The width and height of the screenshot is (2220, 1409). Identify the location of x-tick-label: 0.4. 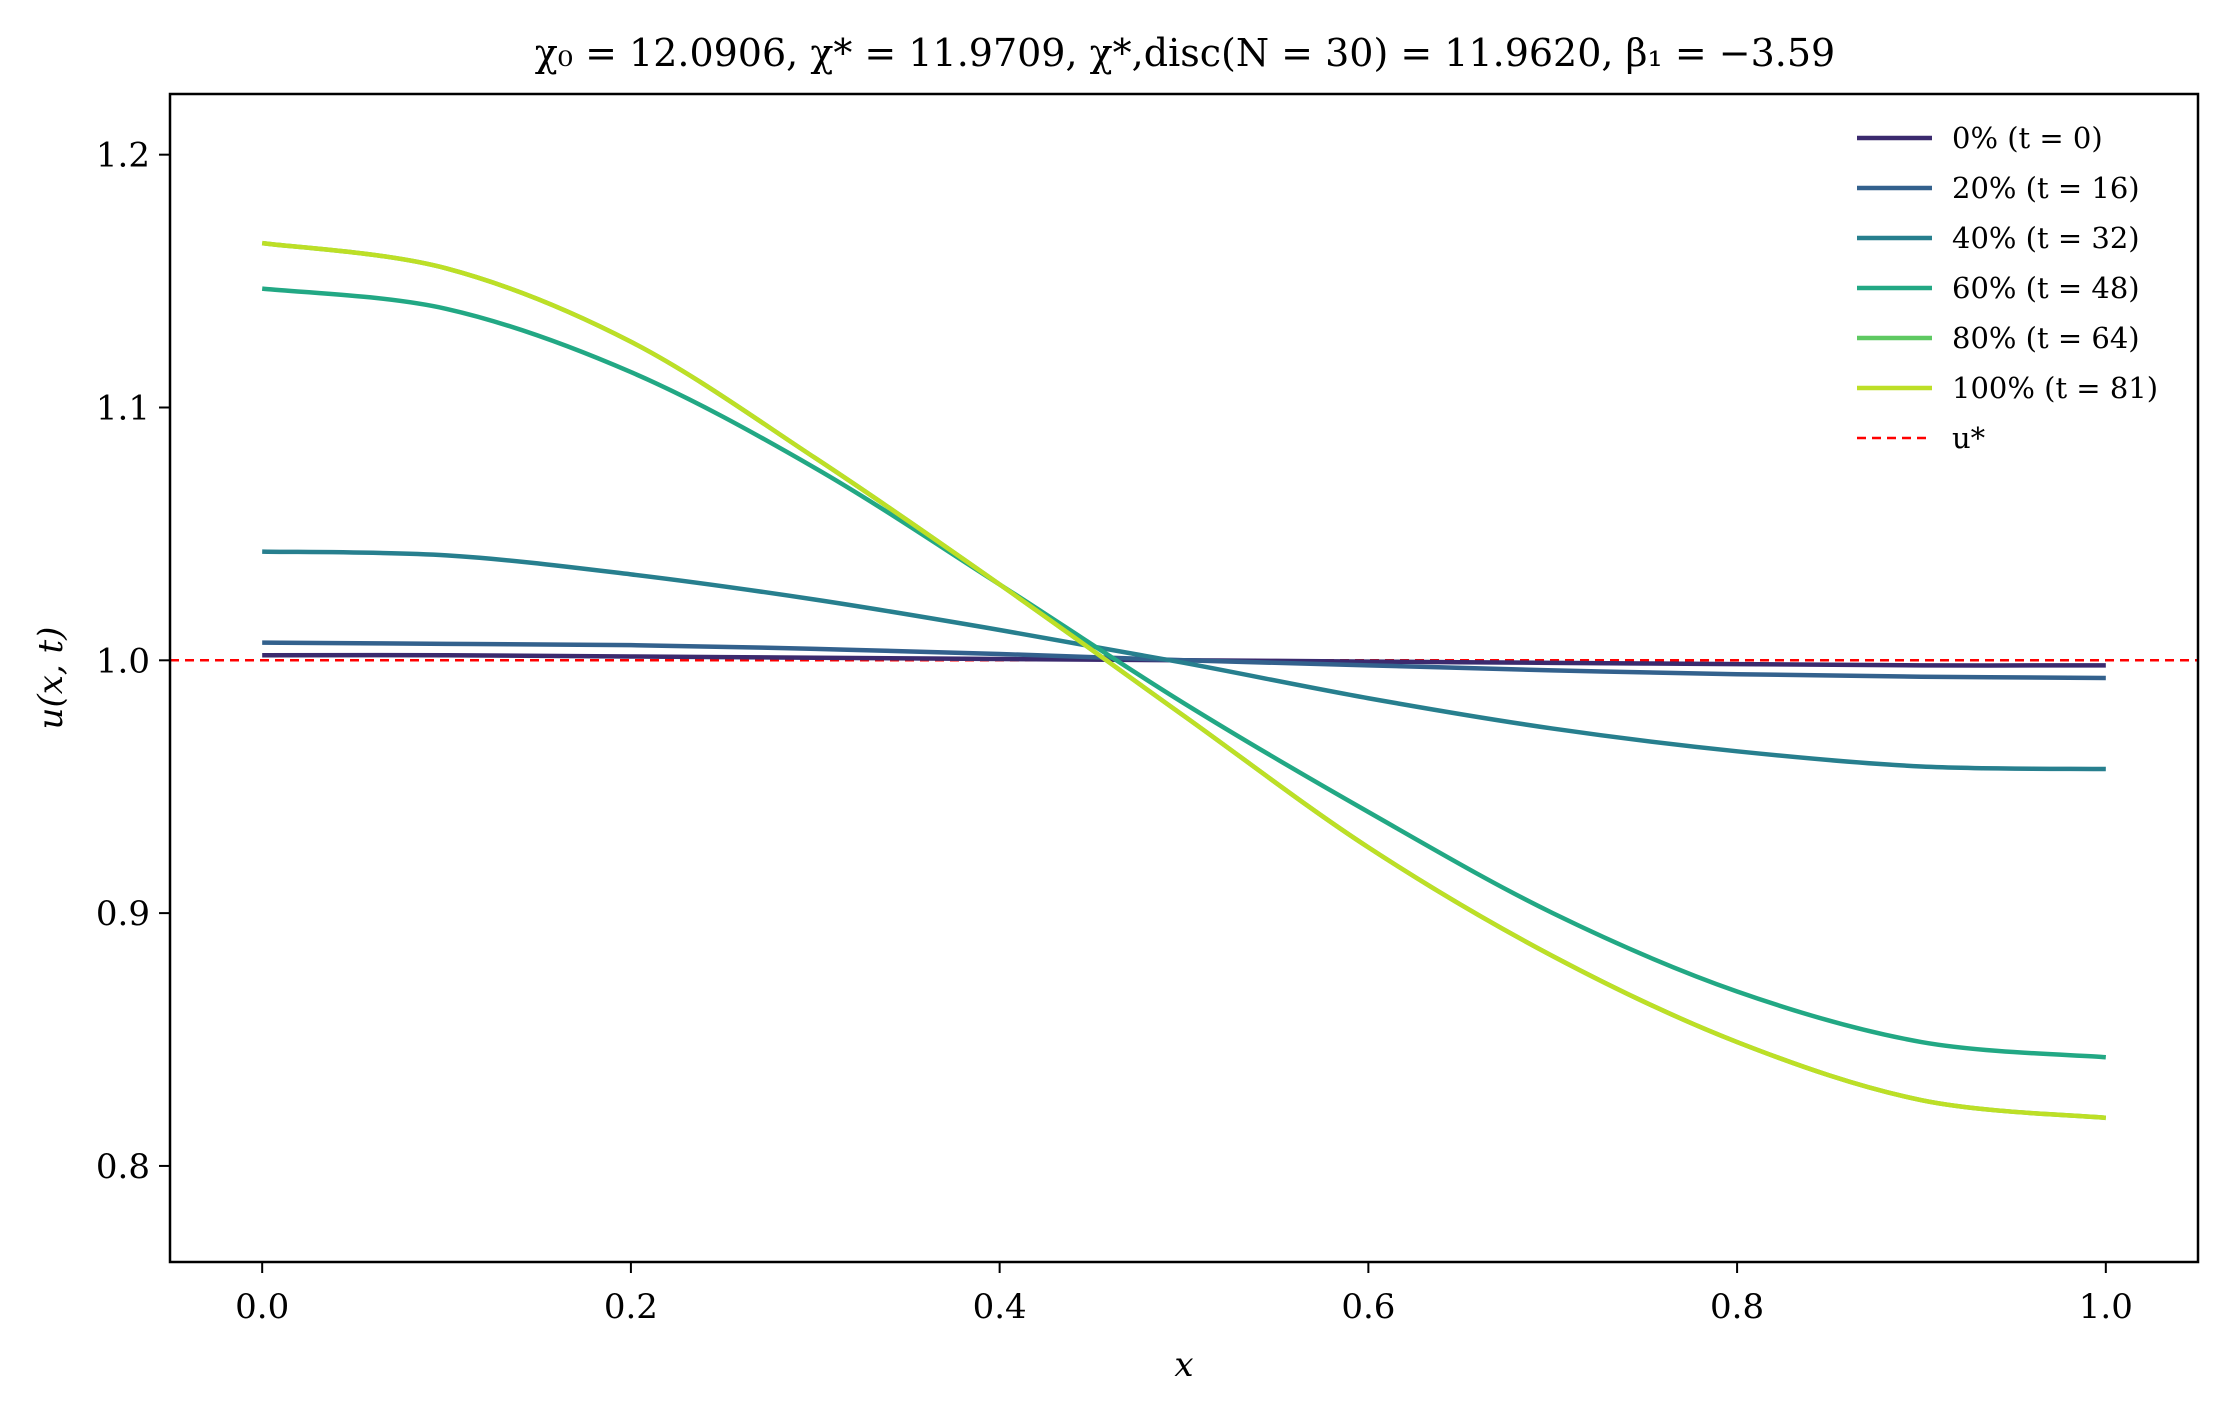
(1000, 1307).